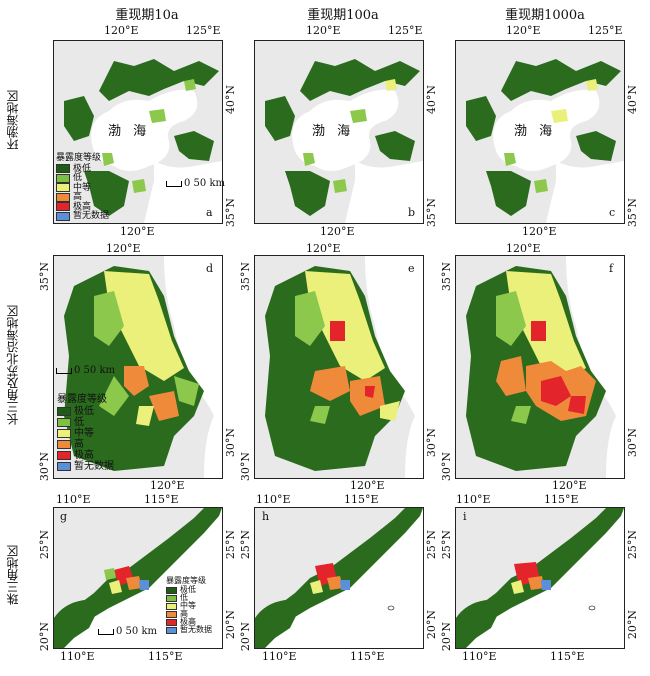 The width and height of the screenshot is (650, 676). What do you see at coordinates (367, 485) in the screenshot?
I see `tick-bottom-120e-e: 120°E` at bounding box center [367, 485].